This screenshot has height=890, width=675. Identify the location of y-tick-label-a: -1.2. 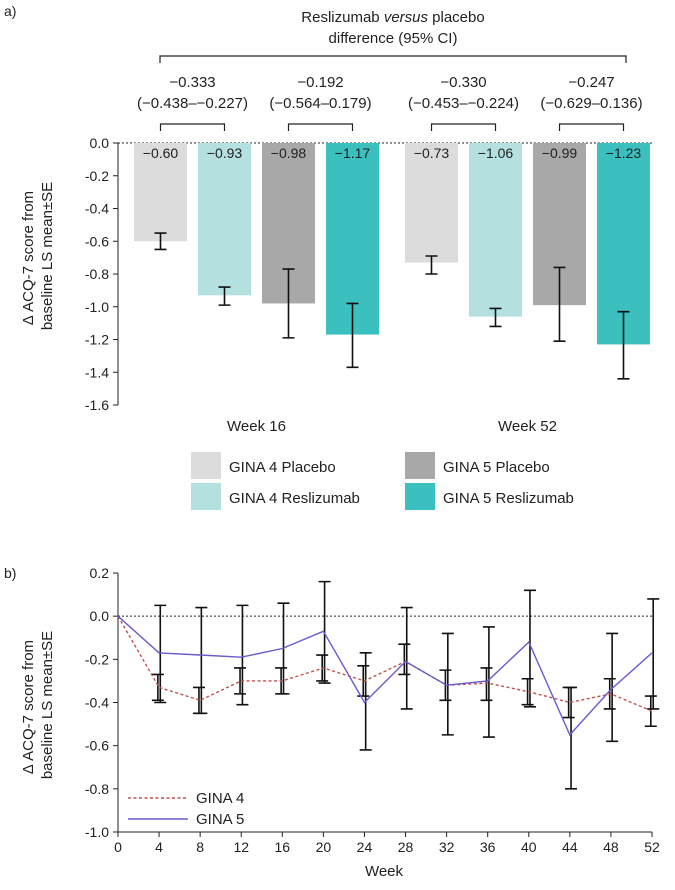
(97, 340).